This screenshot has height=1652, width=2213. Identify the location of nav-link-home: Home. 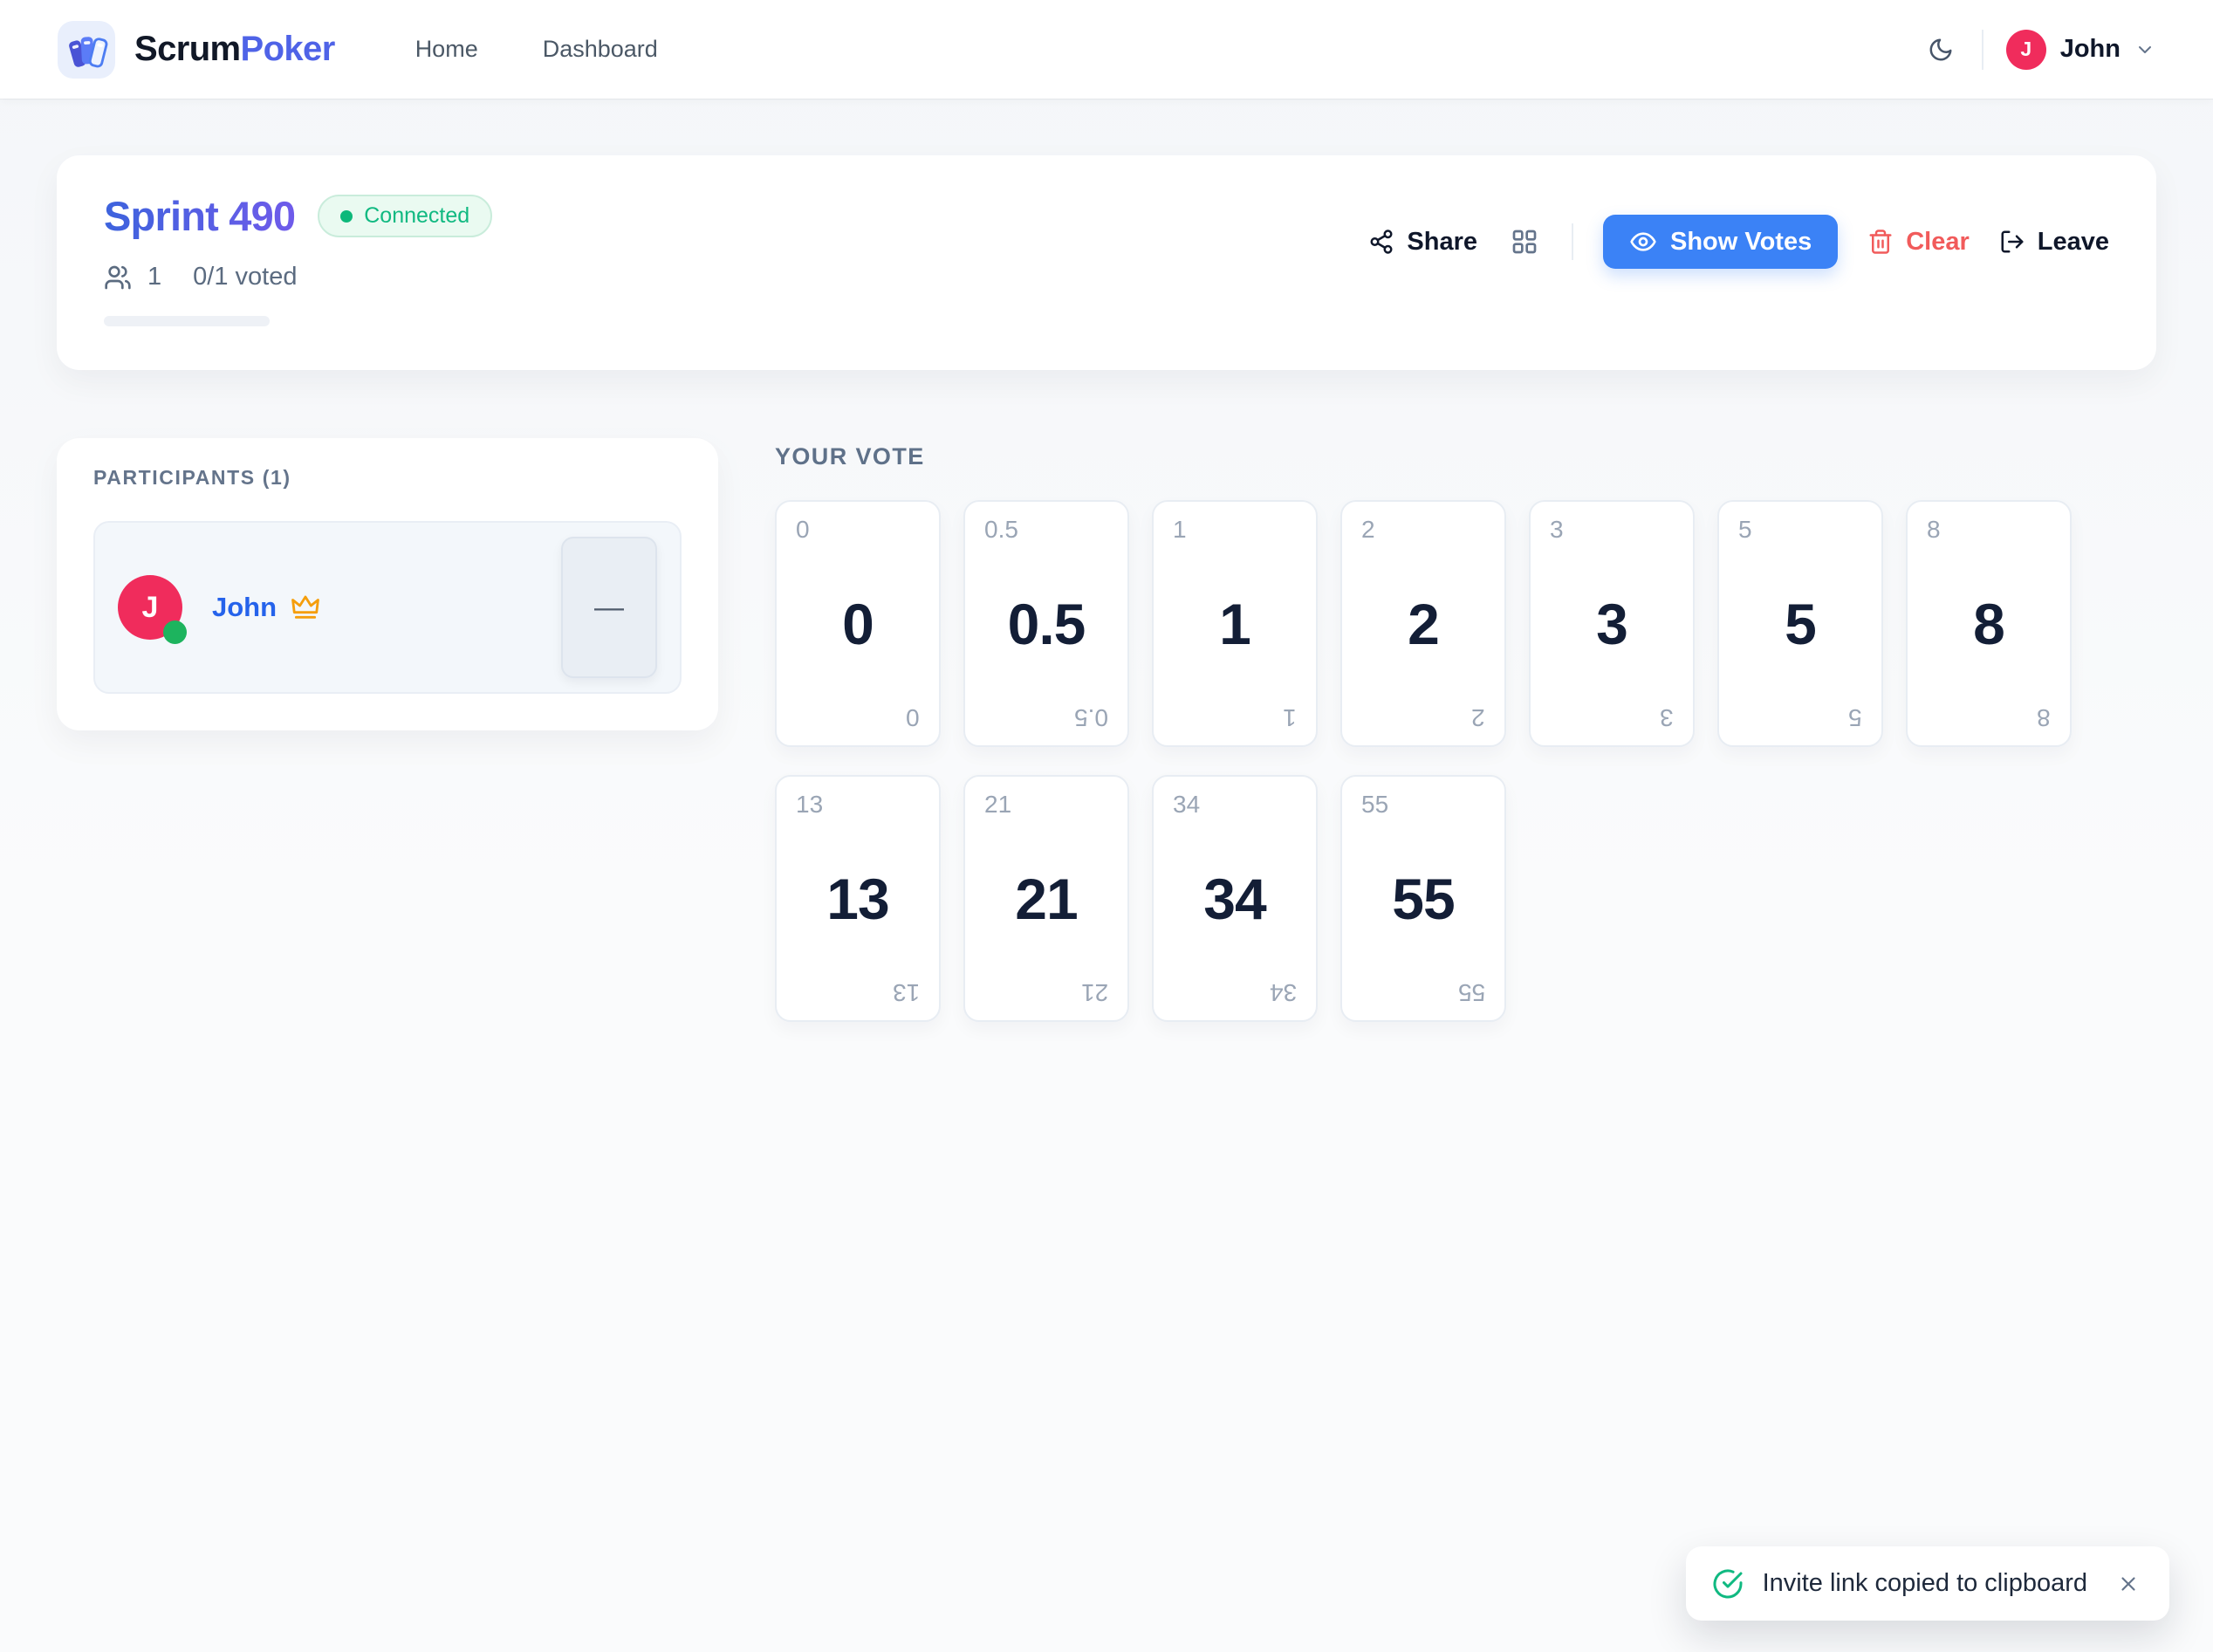
(446, 49).